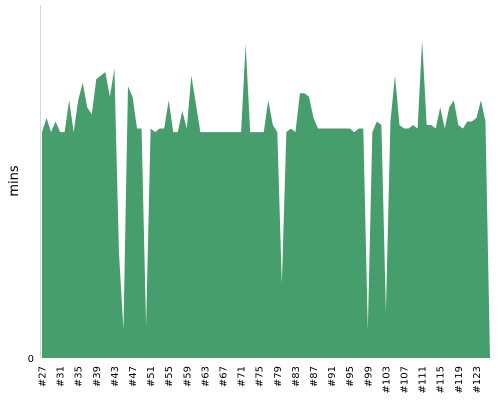  What do you see at coordinates (260, 376) in the screenshot?
I see `x-tick-label: #75` at bounding box center [260, 376].